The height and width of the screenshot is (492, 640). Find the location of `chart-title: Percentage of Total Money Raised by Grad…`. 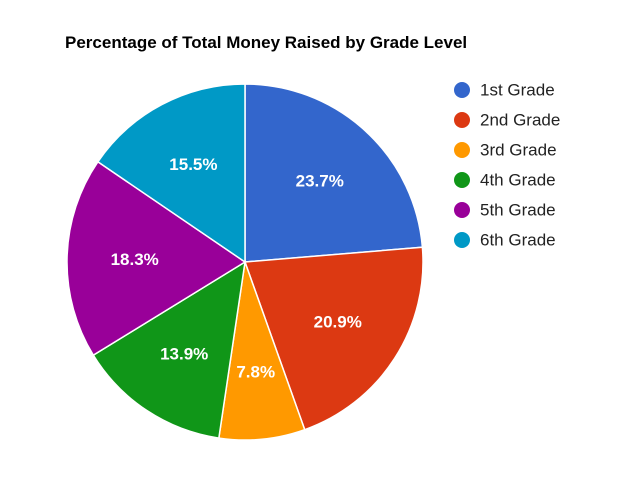

chart-title: Percentage of Total Money Raised by Grad… is located at coordinates (266, 42).